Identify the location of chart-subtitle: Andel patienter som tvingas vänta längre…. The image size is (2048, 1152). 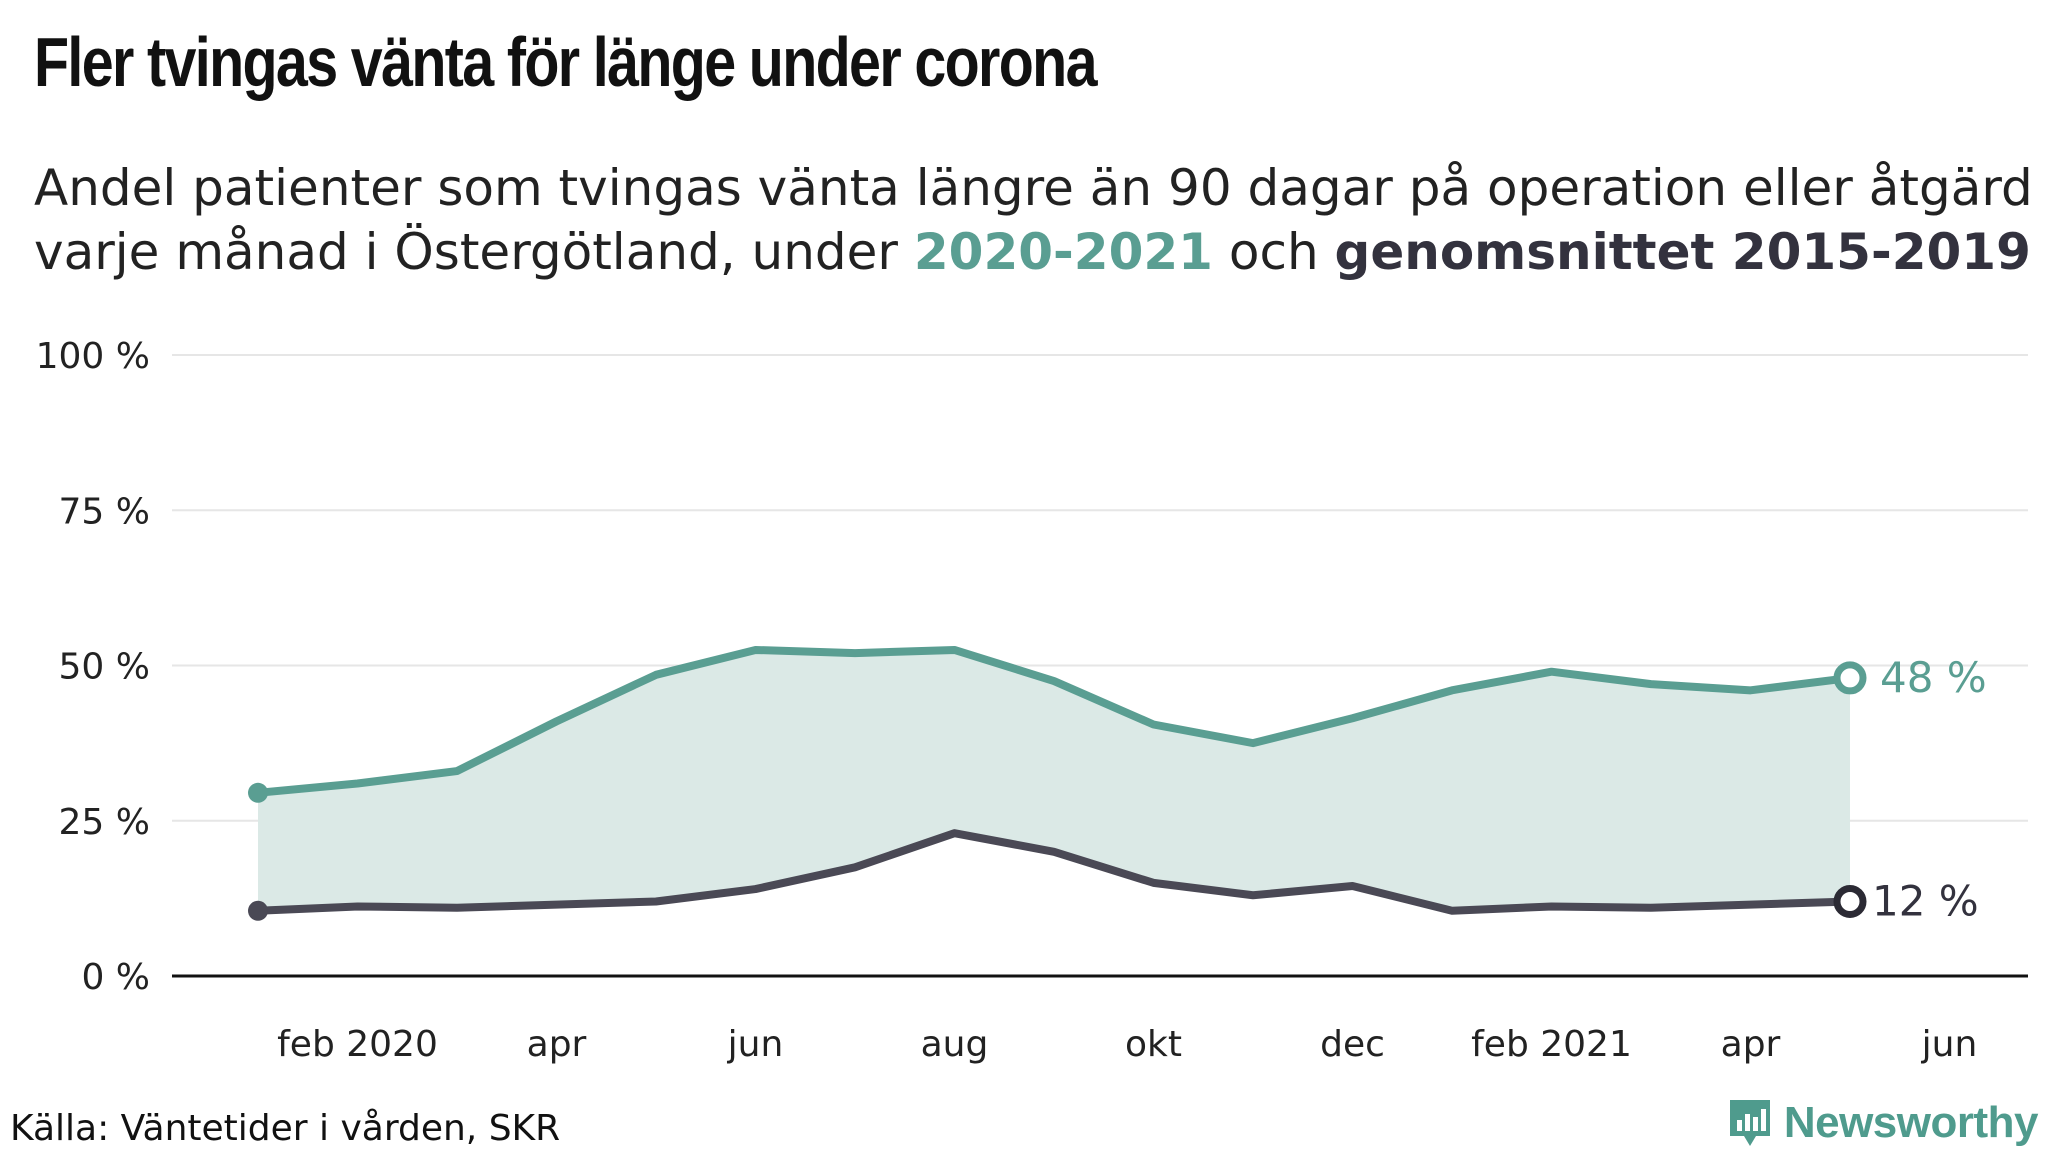
(1034, 220).